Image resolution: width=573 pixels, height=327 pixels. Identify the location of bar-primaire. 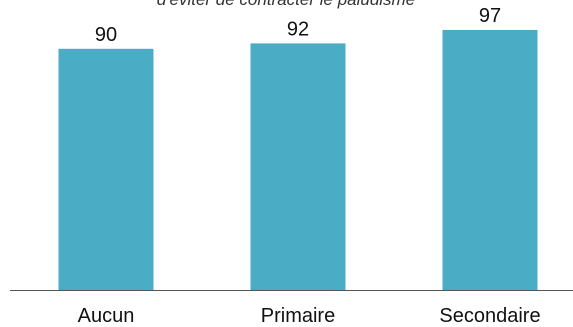
(298, 167).